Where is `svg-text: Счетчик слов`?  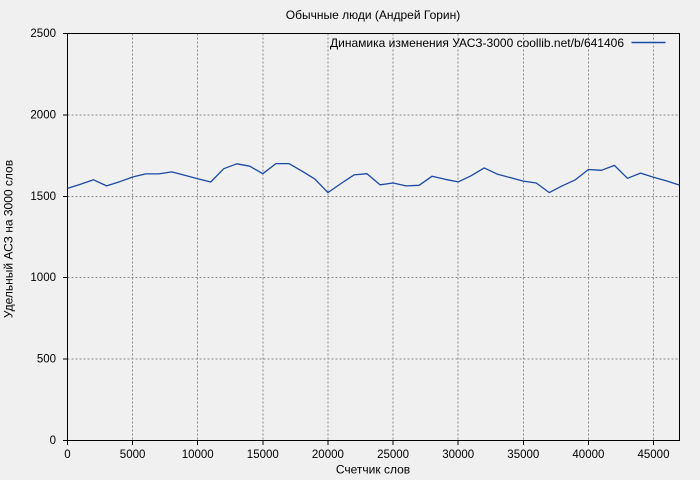
svg-text: Счетчик слов is located at coordinates (373, 470).